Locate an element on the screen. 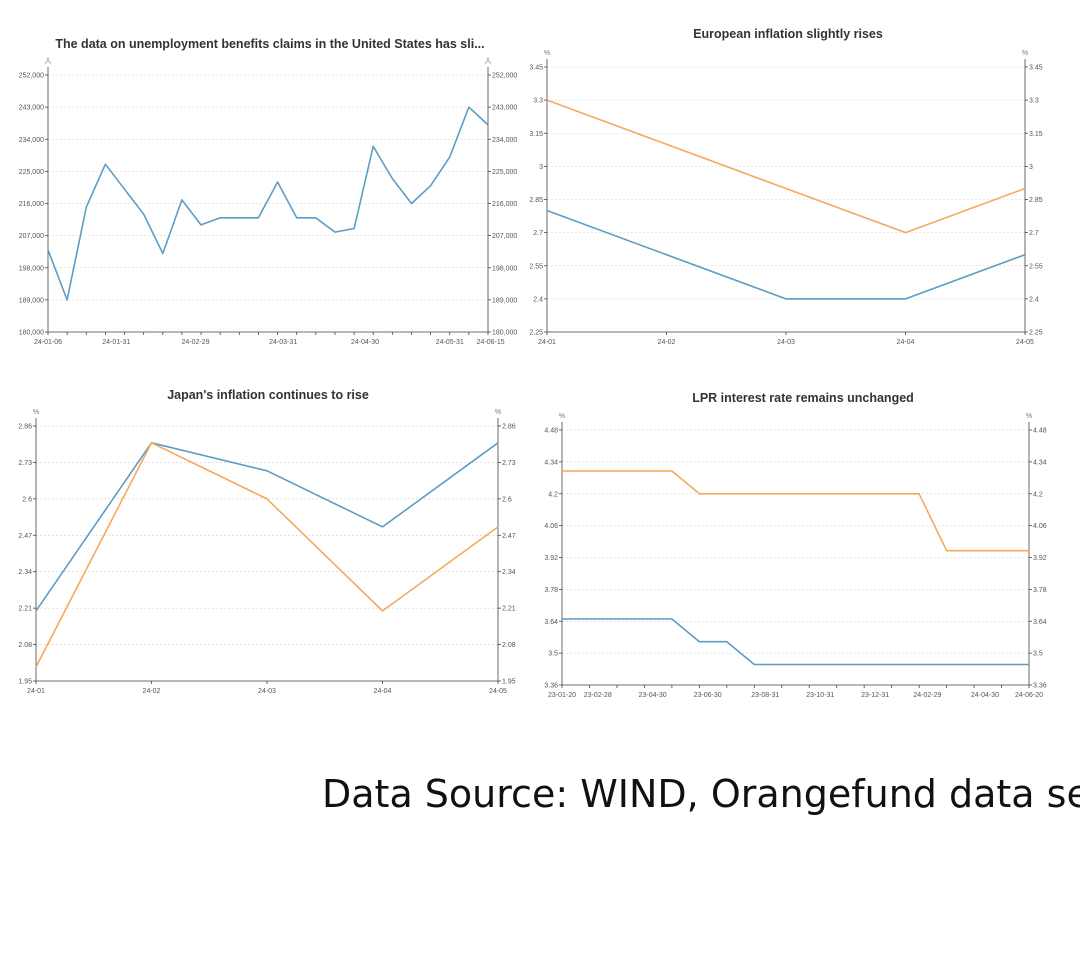 This screenshot has height=971, width=1080. y-tick-label-left: 189,000 is located at coordinates (31, 300).